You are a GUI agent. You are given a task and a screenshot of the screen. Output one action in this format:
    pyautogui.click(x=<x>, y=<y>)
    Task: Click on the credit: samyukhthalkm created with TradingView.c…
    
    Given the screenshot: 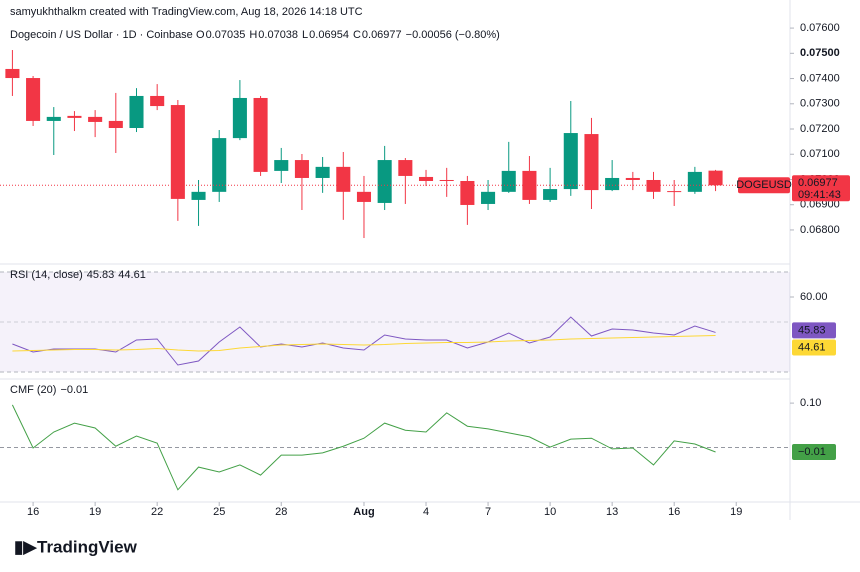 What is the action you would take?
    pyautogui.click(x=186, y=12)
    